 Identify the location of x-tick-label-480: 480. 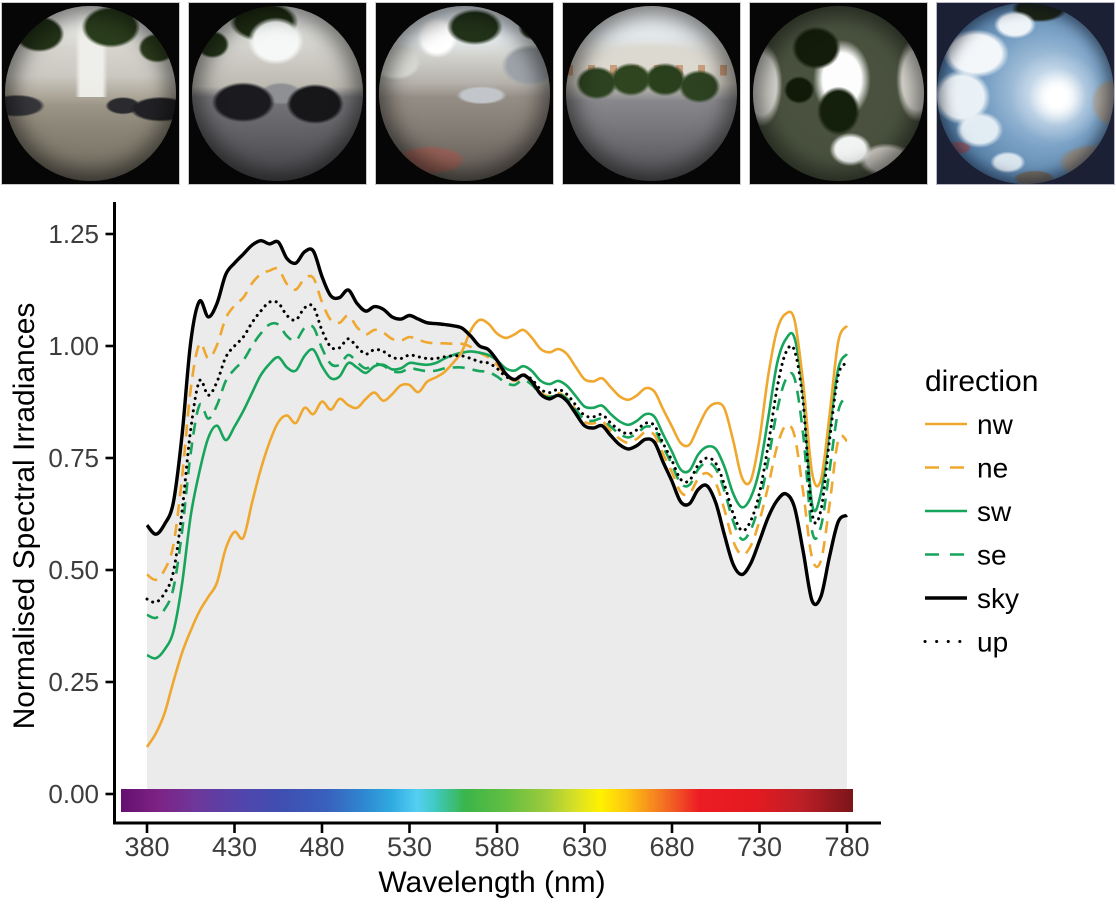
(321, 847).